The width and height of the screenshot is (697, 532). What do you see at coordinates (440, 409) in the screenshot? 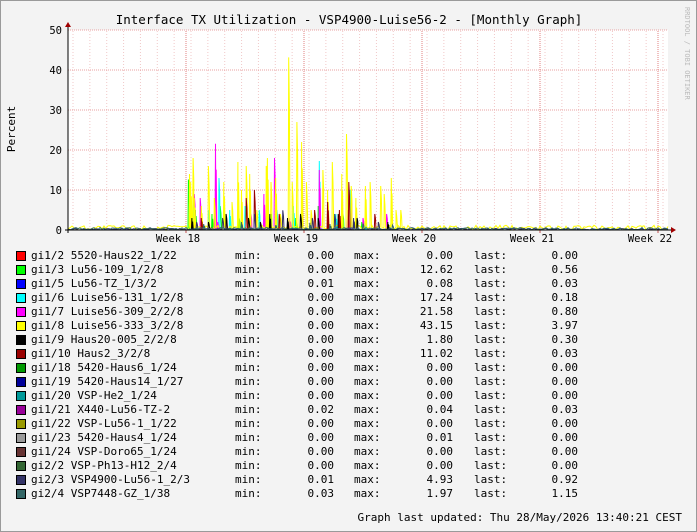
I see `max-value: 0.04` at bounding box center [440, 409].